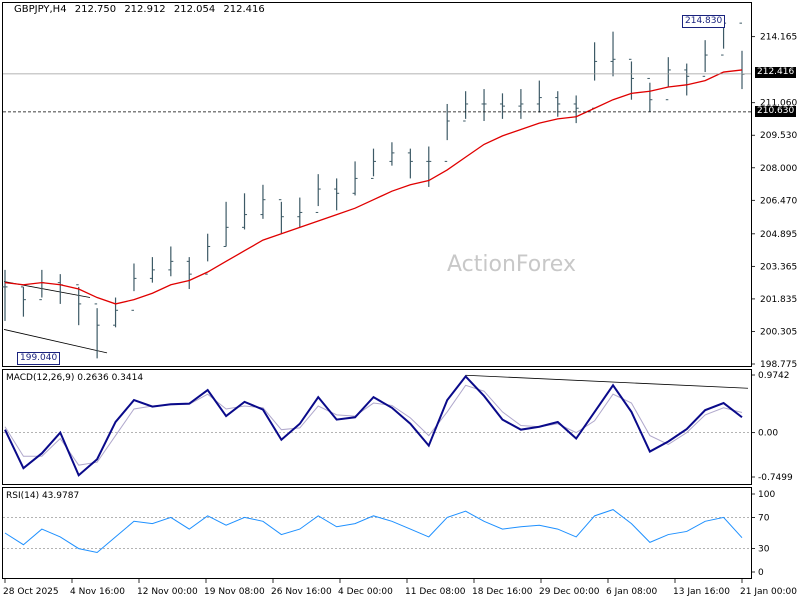 The image size is (800, 604). Describe the element at coordinates (778, 104) in the screenshot. I see `price-tick-label: 211.060` at that location.